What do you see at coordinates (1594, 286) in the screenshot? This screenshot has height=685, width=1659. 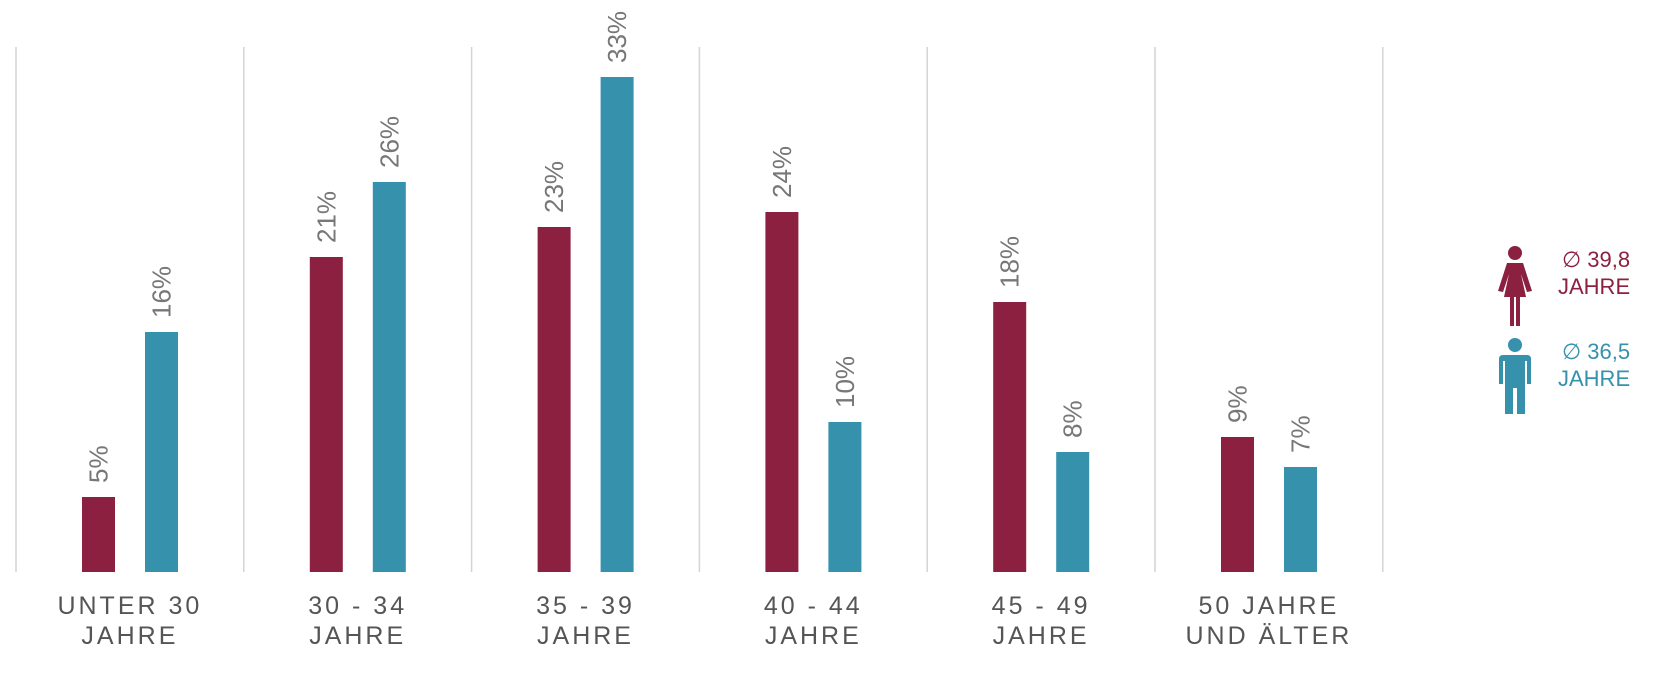 I see `female-unit: JAHRE` at bounding box center [1594, 286].